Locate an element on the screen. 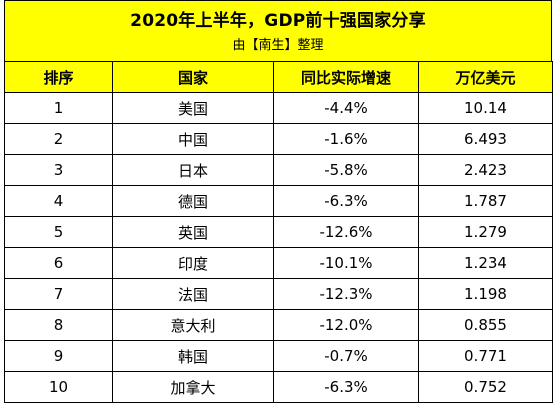 This screenshot has width=553, height=412. gdp-cell: 1.787 is located at coordinates (485, 201).